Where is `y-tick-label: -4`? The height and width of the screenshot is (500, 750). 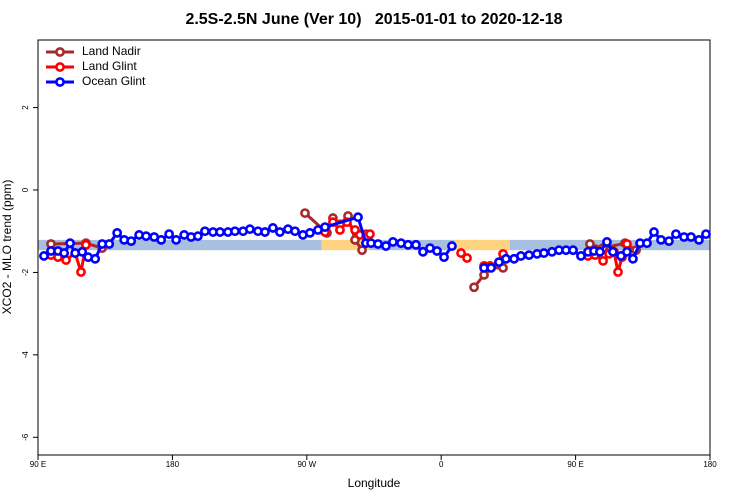
y-tick-label: -4 is located at coordinates (25, 355).